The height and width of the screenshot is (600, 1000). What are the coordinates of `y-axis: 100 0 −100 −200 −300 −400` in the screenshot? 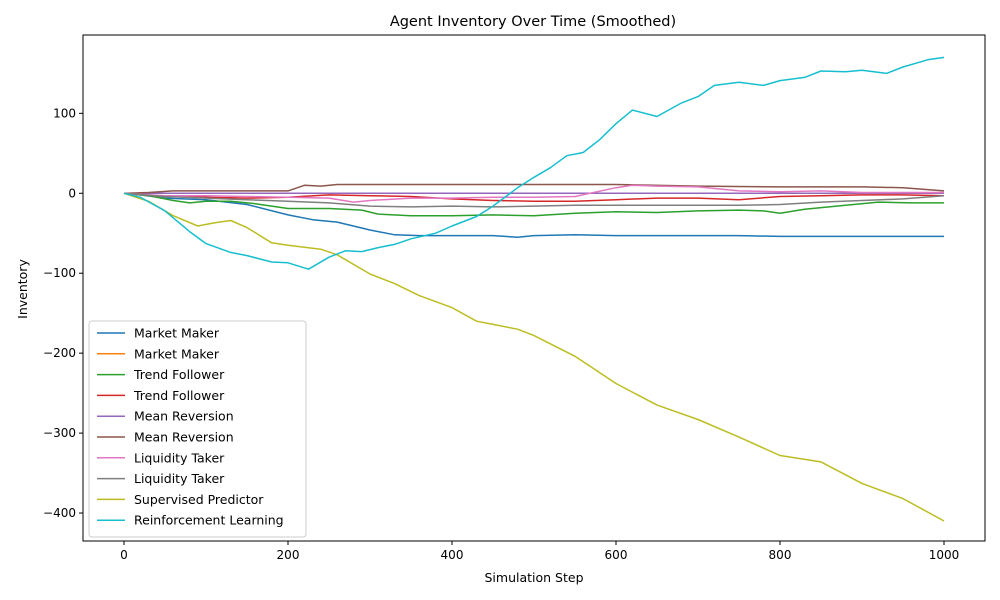 It's located at (63, 313).